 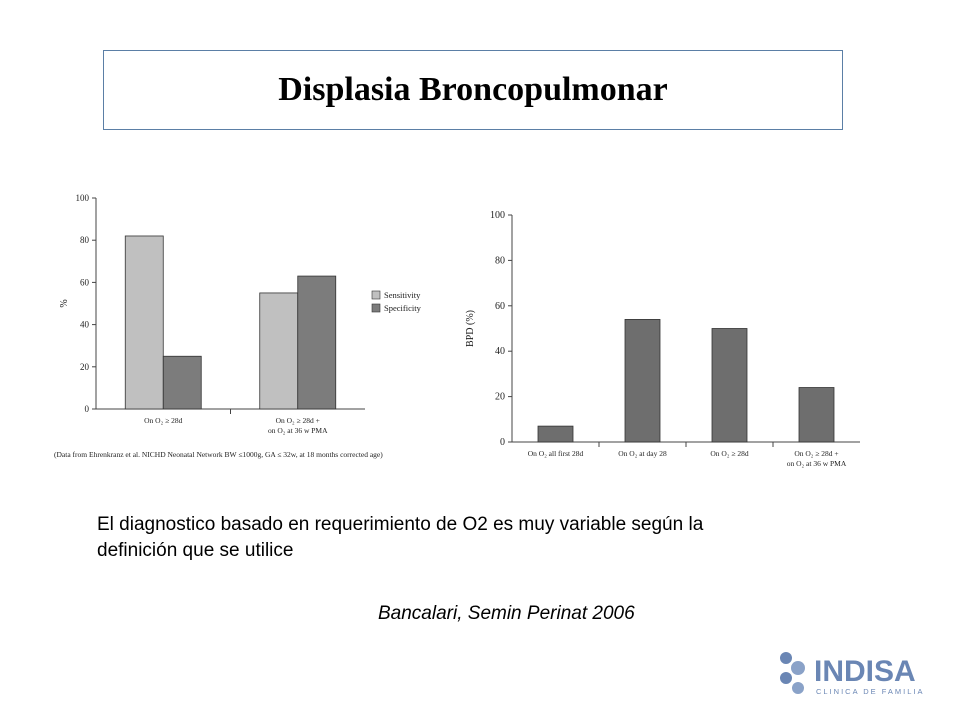 I want to click on logo-name: INDISA, so click(x=865, y=671).